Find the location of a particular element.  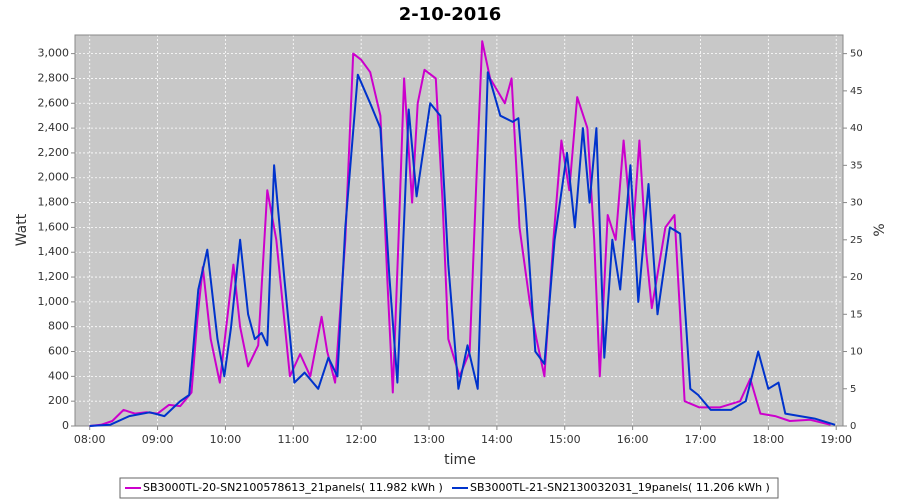

y-tick-label: 400 is located at coordinates (58, 375).